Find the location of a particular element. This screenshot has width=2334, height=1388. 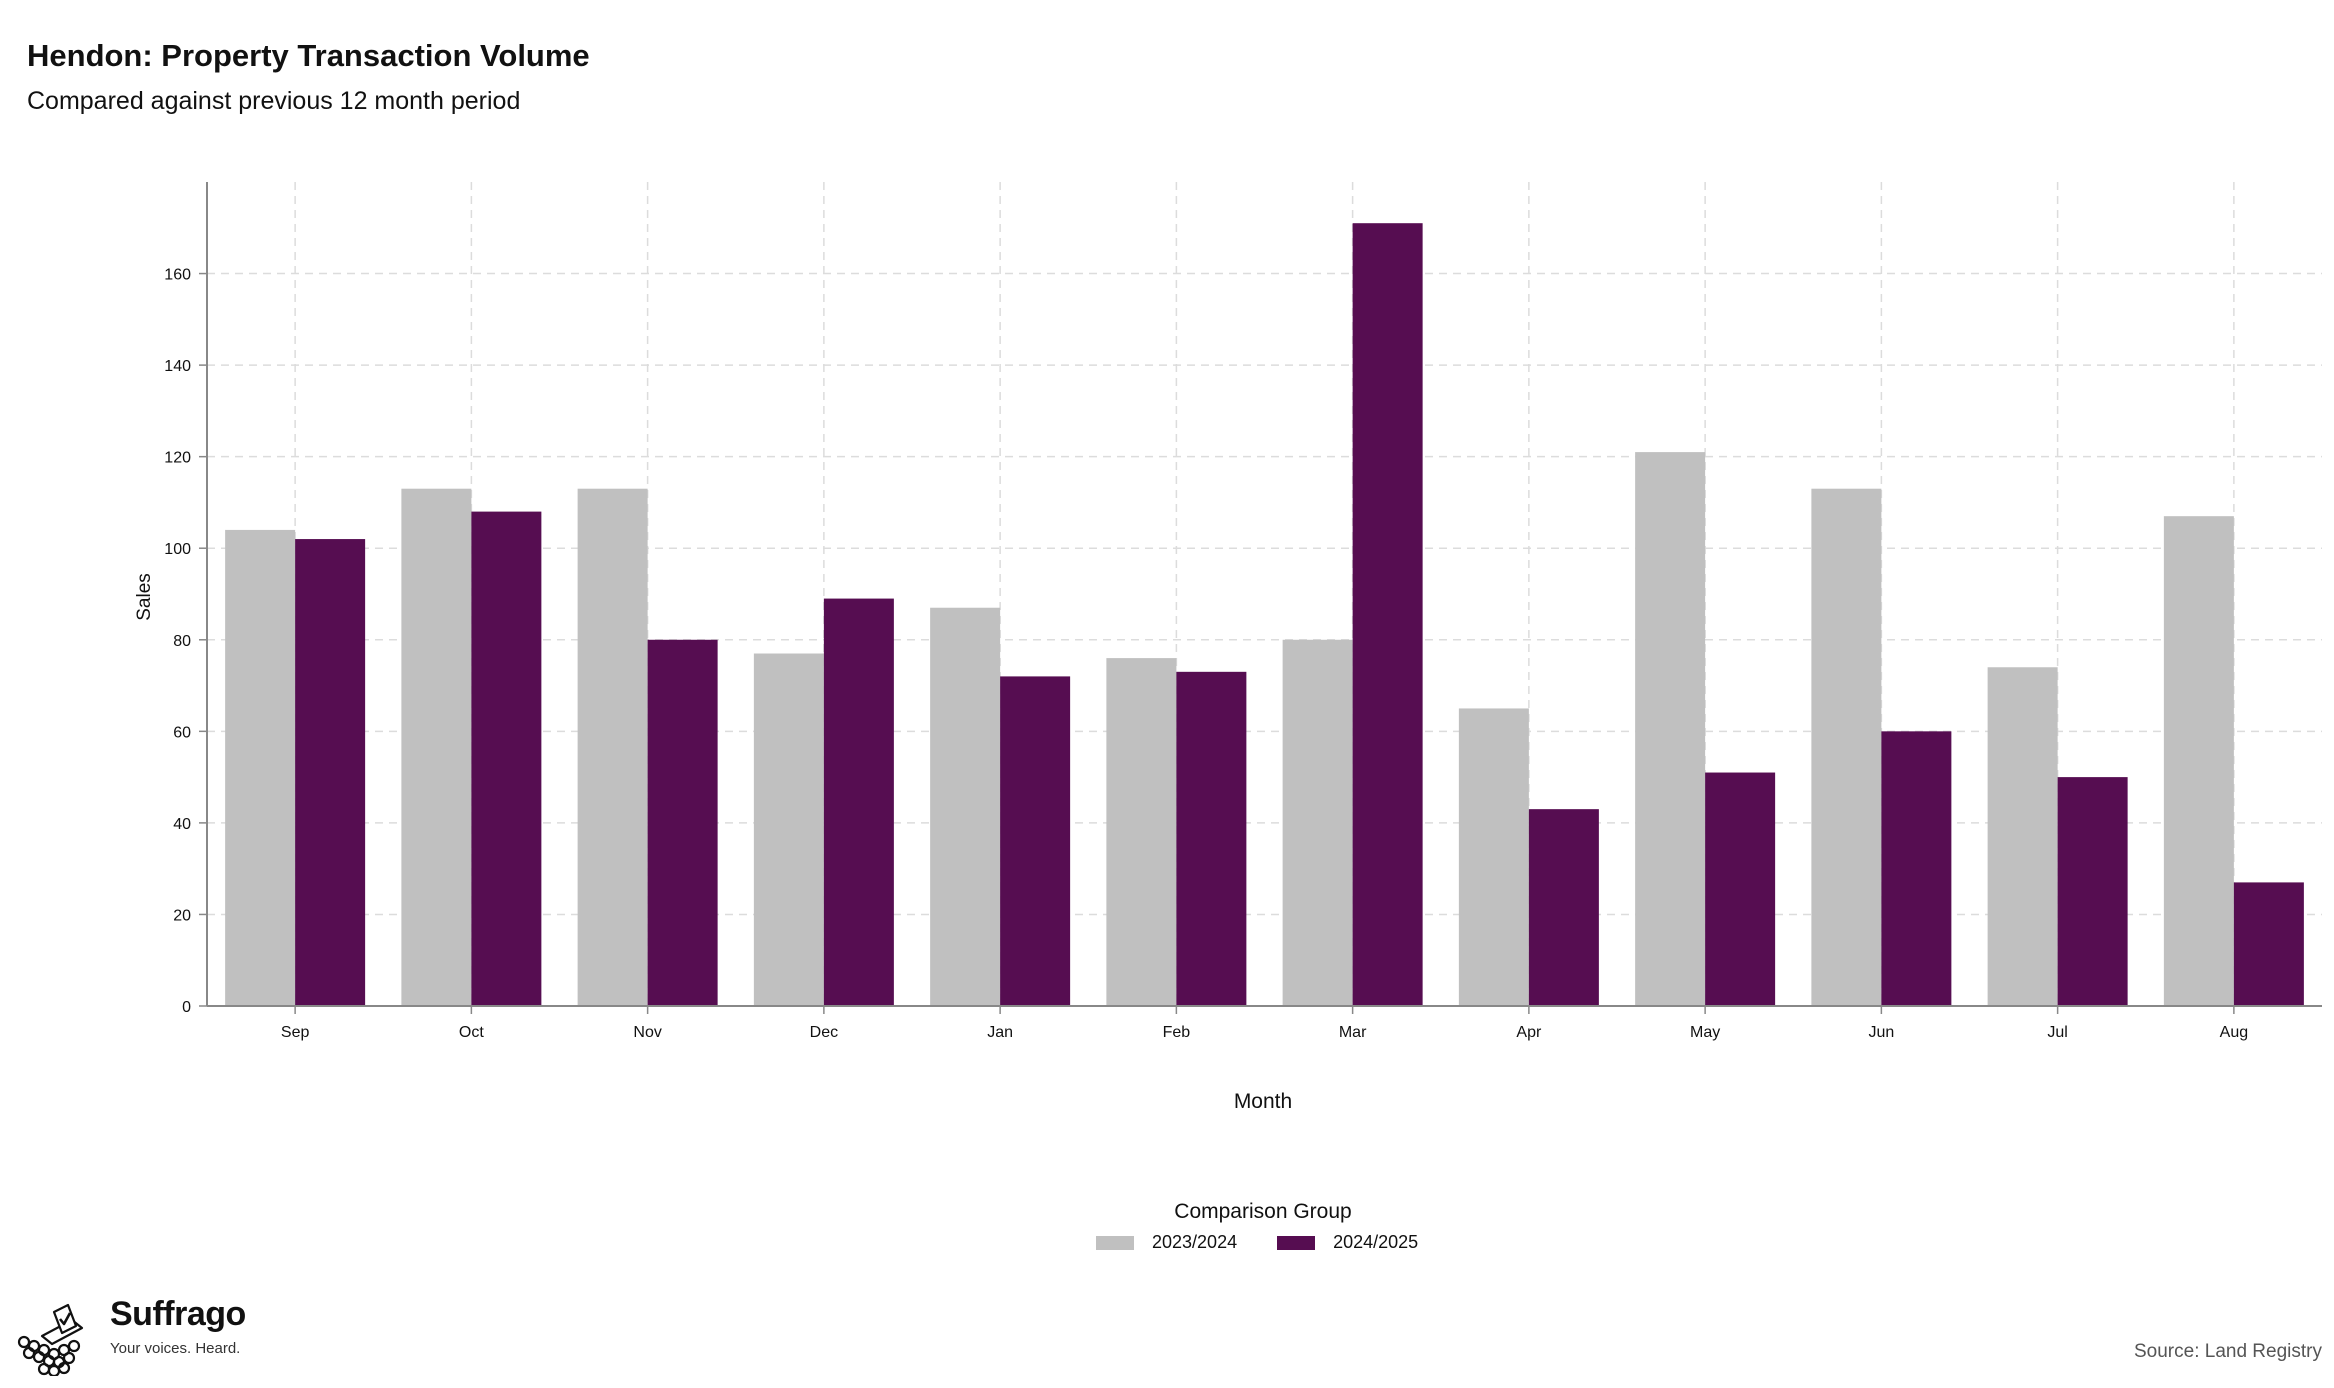

bar-2023-2024-may: 2023/2024 May: 121 is located at coordinates (1670, 729).